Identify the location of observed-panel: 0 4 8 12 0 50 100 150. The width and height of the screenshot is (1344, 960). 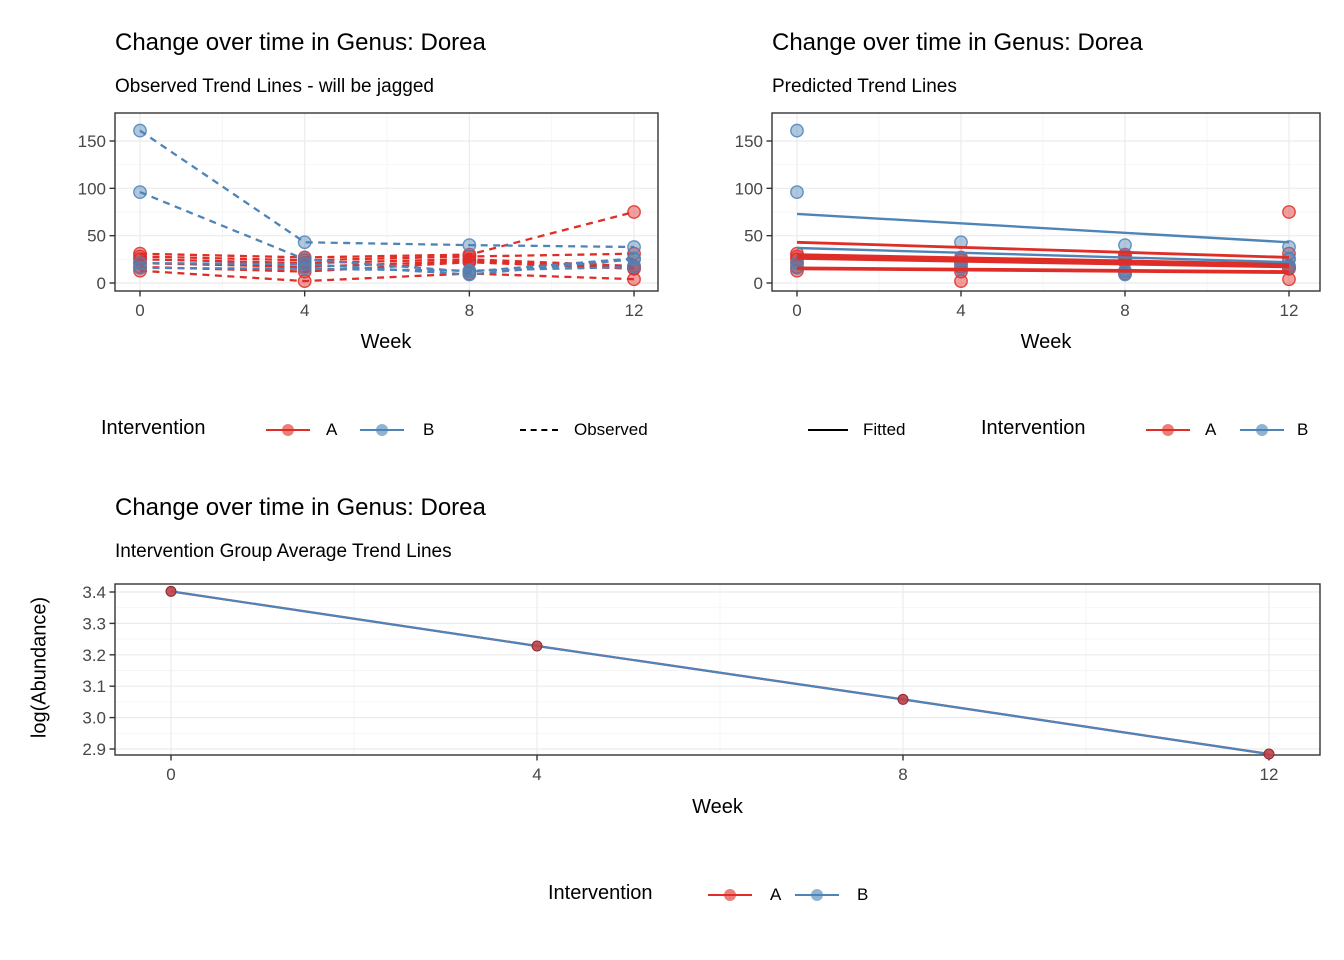
(368, 216).